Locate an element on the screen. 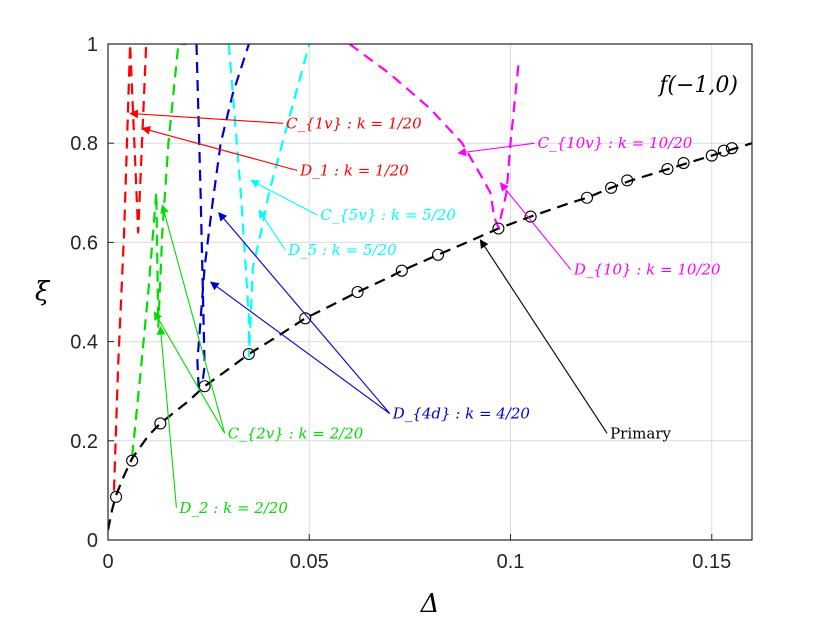 This screenshot has height=623, width=830. panel-label: f(−1,0) is located at coordinates (697, 85).